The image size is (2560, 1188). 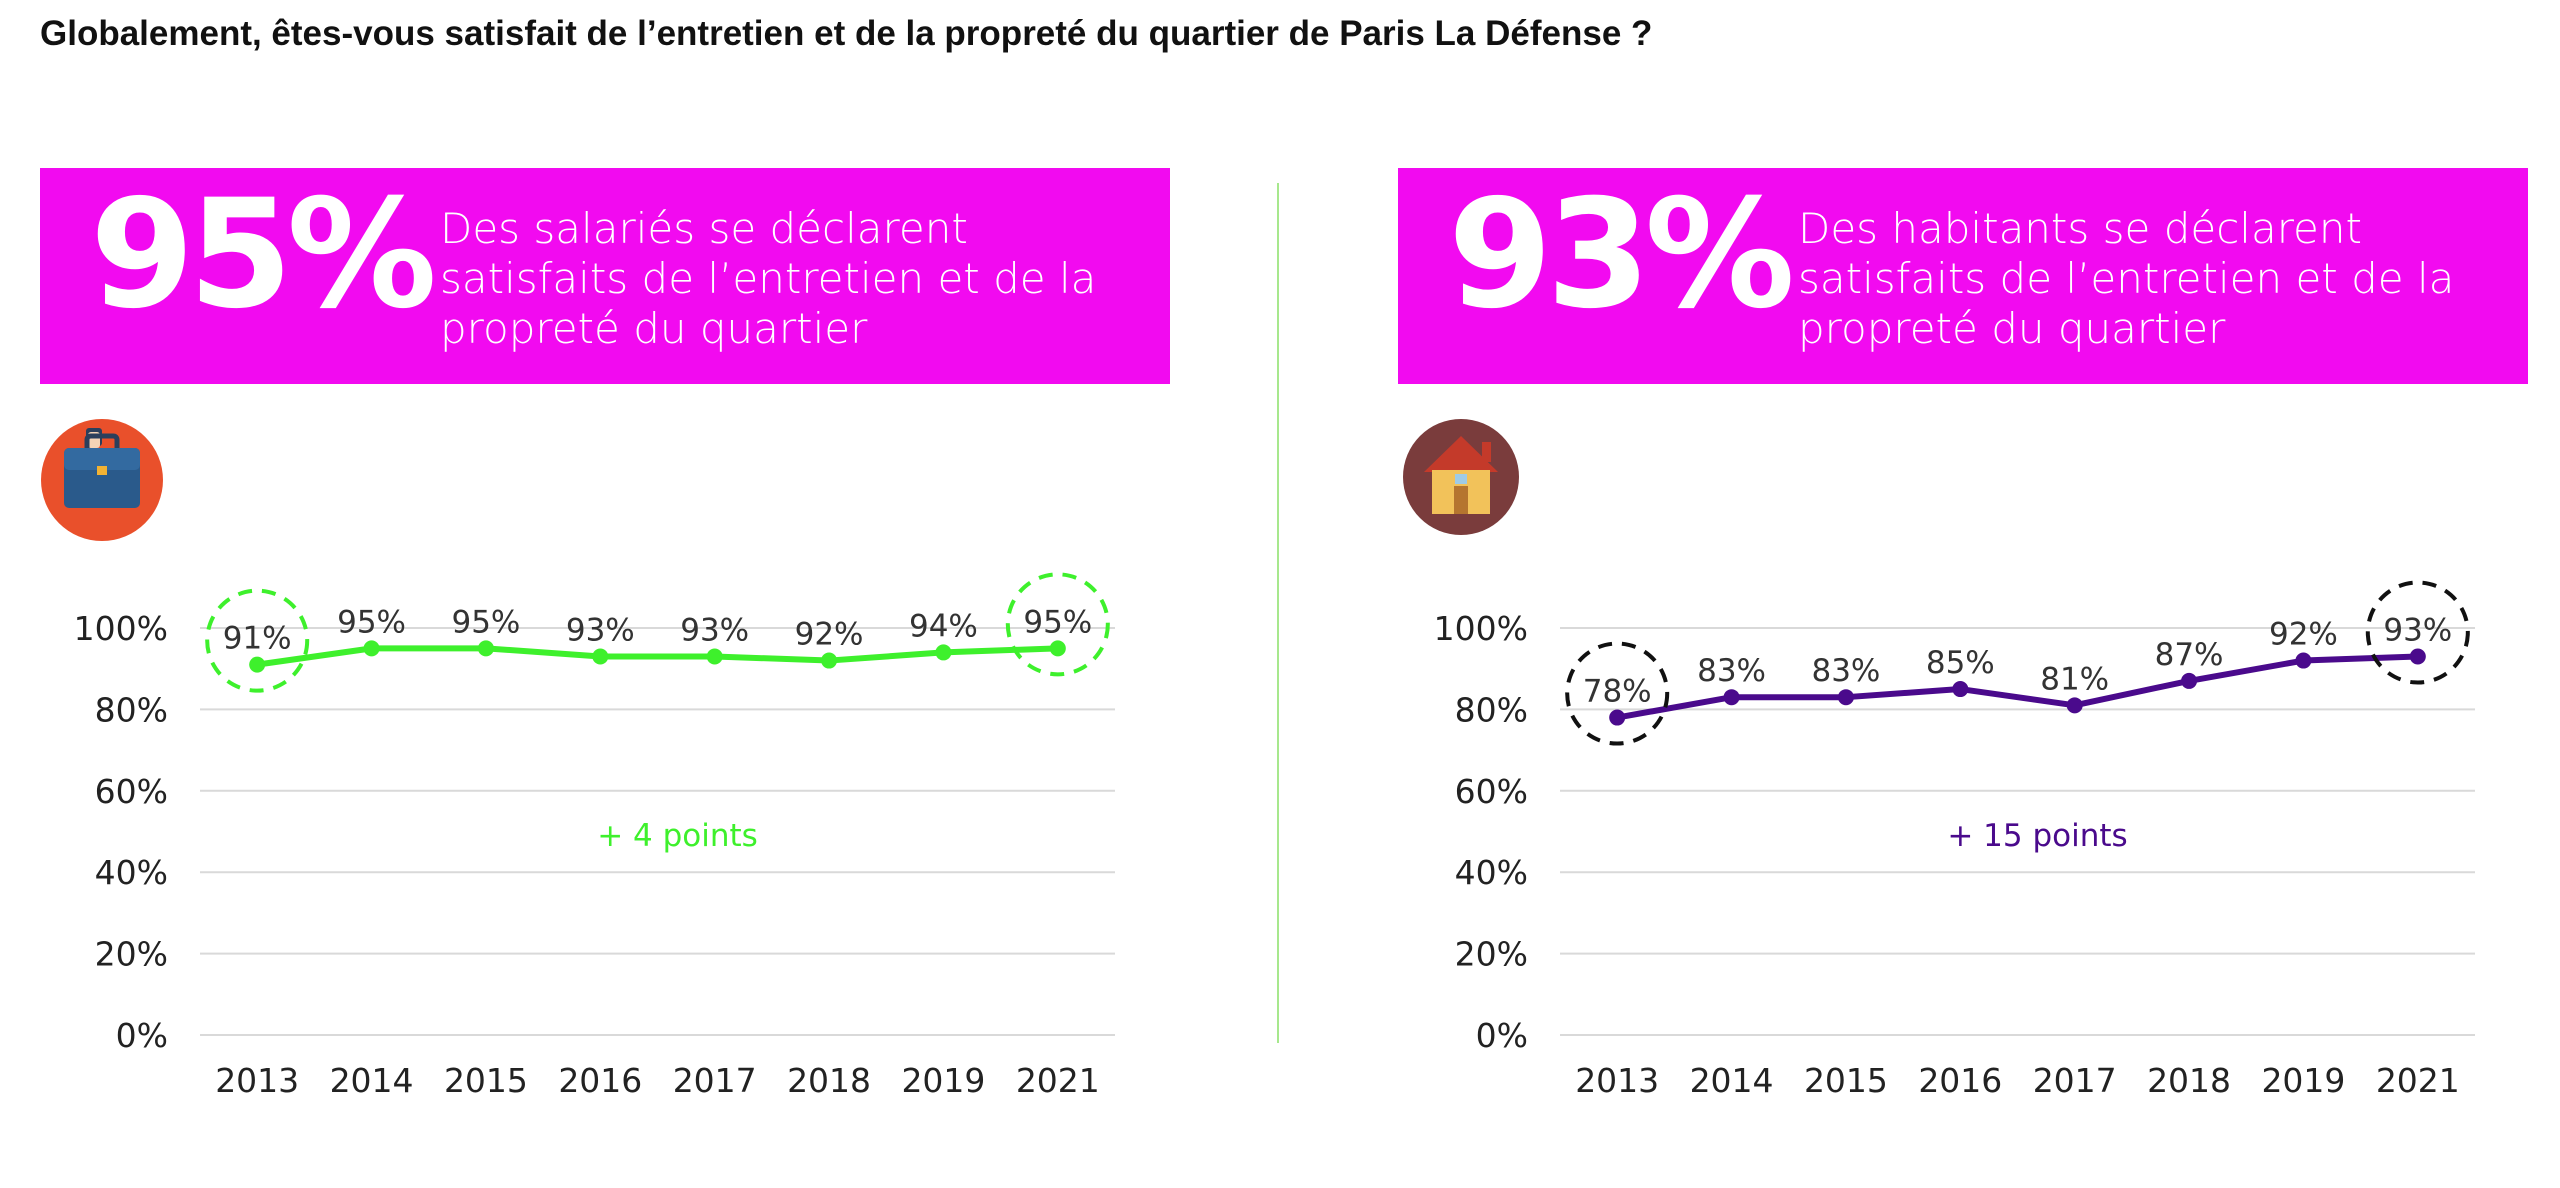 What do you see at coordinates (1960, 663) in the screenshot?
I see `data-label: 85%` at bounding box center [1960, 663].